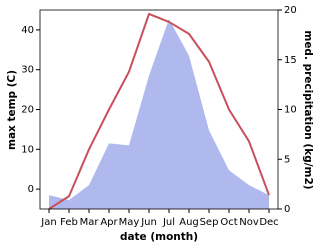 The height and width of the screenshot is (251, 320). What do you see at coordinates (48, 222) in the screenshot?
I see `x-tick-label: Jan` at bounding box center [48, 222].